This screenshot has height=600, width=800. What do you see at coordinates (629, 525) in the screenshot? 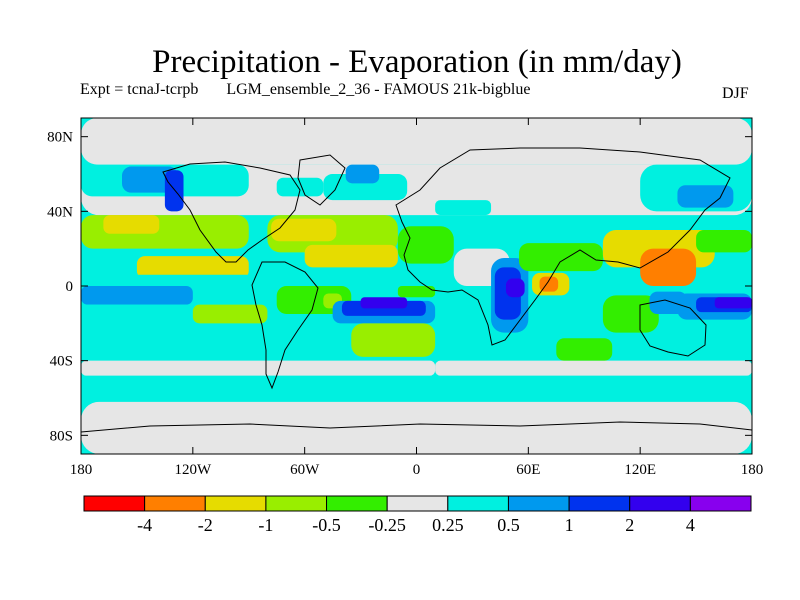
I see `colorbar-level-label: 2` at bounding box center [629, 525].